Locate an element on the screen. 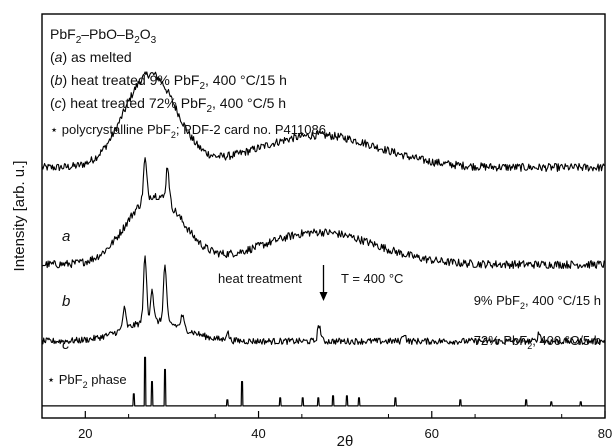 The width and height of the screenshot is (616, 448). series-label-pbf2-phase: ⋆ PbF2 phase is located at coordinates (87, 381).